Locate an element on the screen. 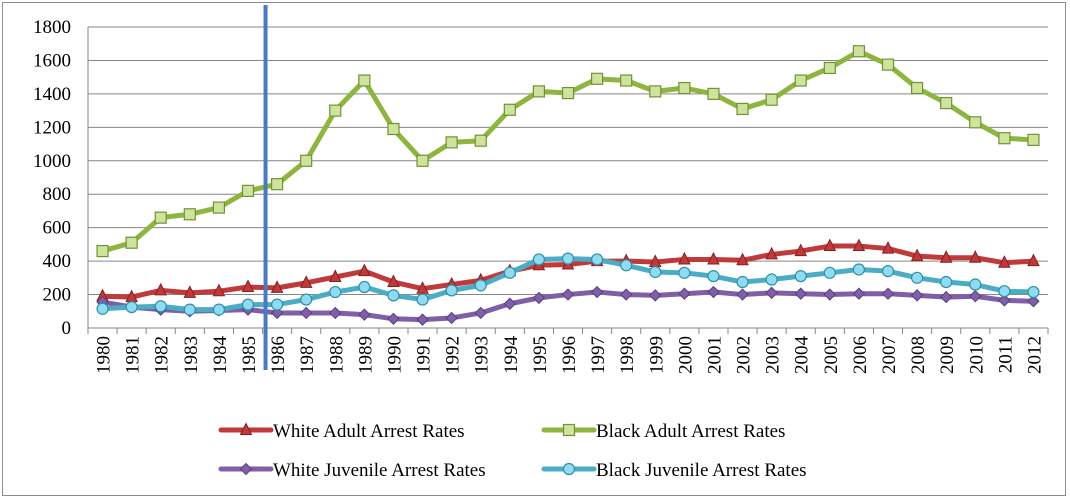 The image size is (1070, 500). x-tick-label: 1992 is located at coordinates (453, 355).